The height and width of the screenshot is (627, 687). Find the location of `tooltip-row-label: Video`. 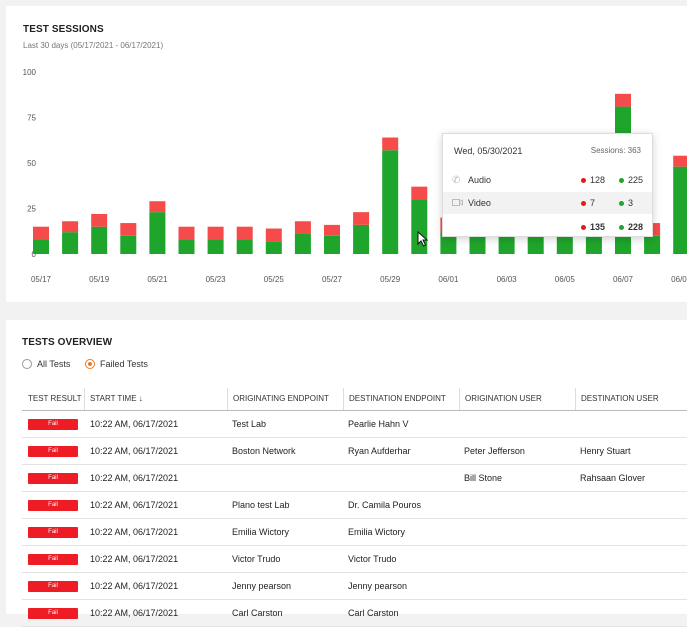

tooltip-row-label: Video is located at coordinates (479, 203).